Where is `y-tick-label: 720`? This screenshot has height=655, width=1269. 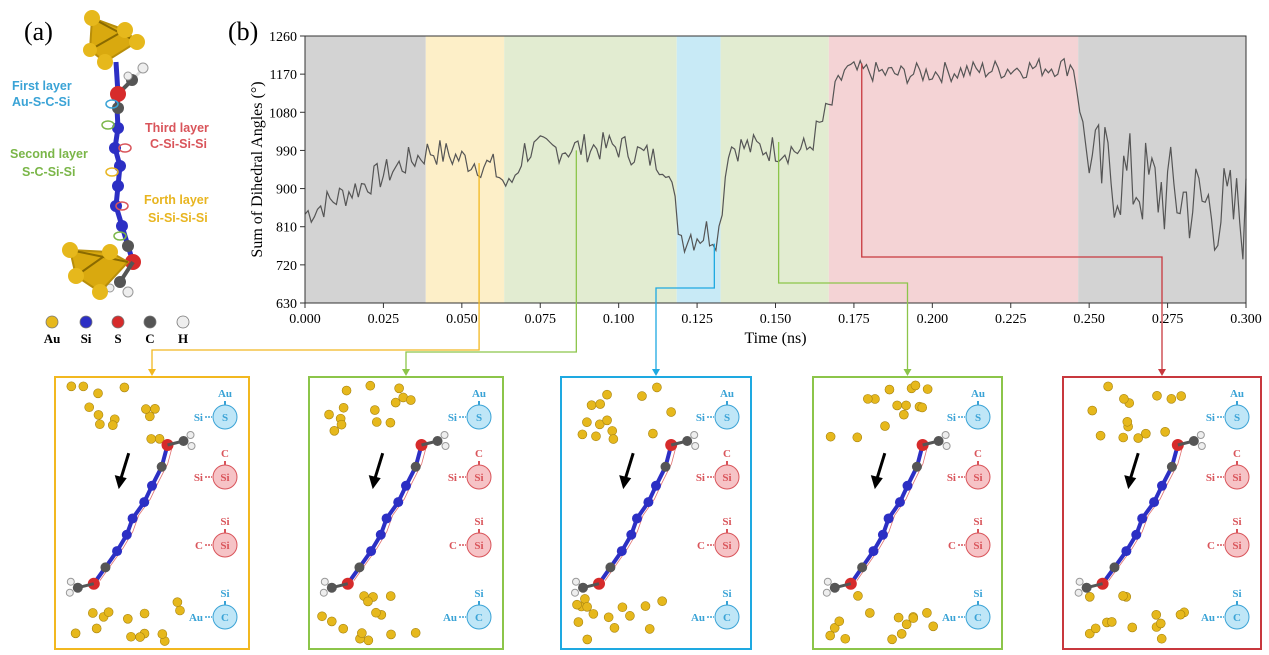
y-tick-label: 720 is located at coordinates (286, 266).